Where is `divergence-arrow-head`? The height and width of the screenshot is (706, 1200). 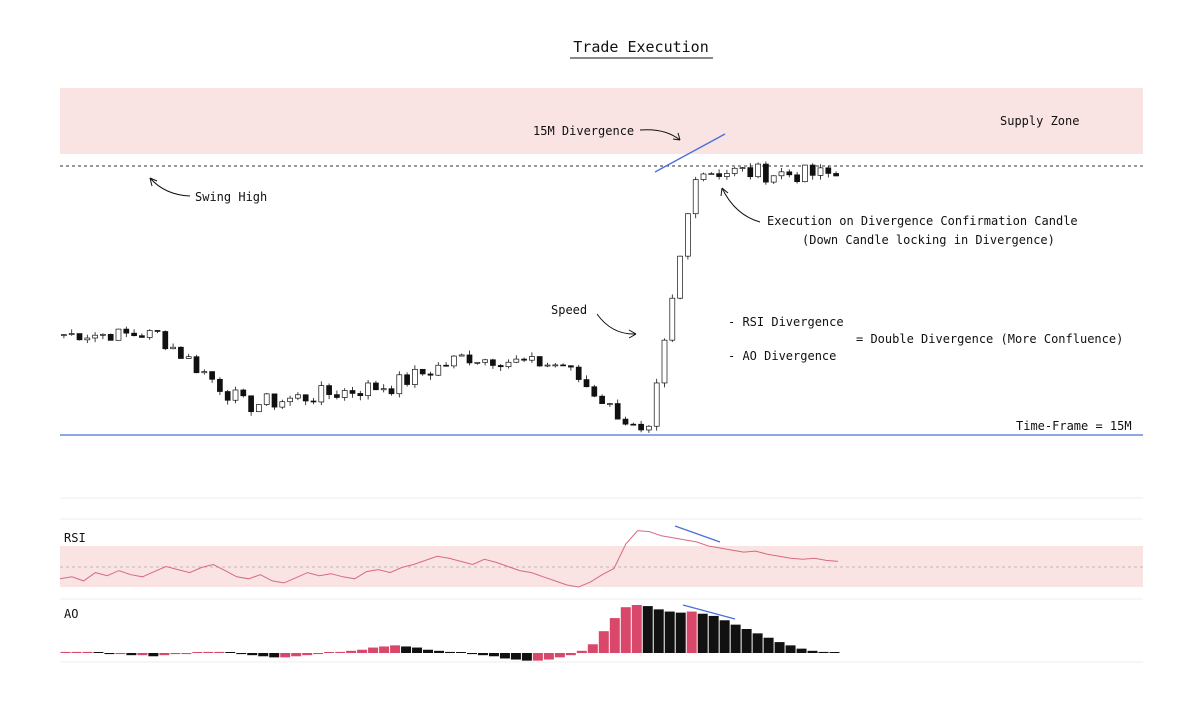
divergence-arrow-head is located at coordinates (676, 136).